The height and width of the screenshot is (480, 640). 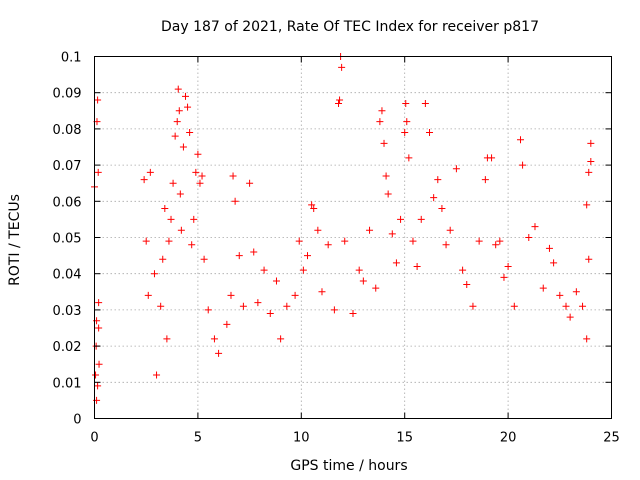 What do you see at coordinates (71, 58) in the screenshot?
I see `y-tick-label: 0.1` at bounding box center [71, 58].